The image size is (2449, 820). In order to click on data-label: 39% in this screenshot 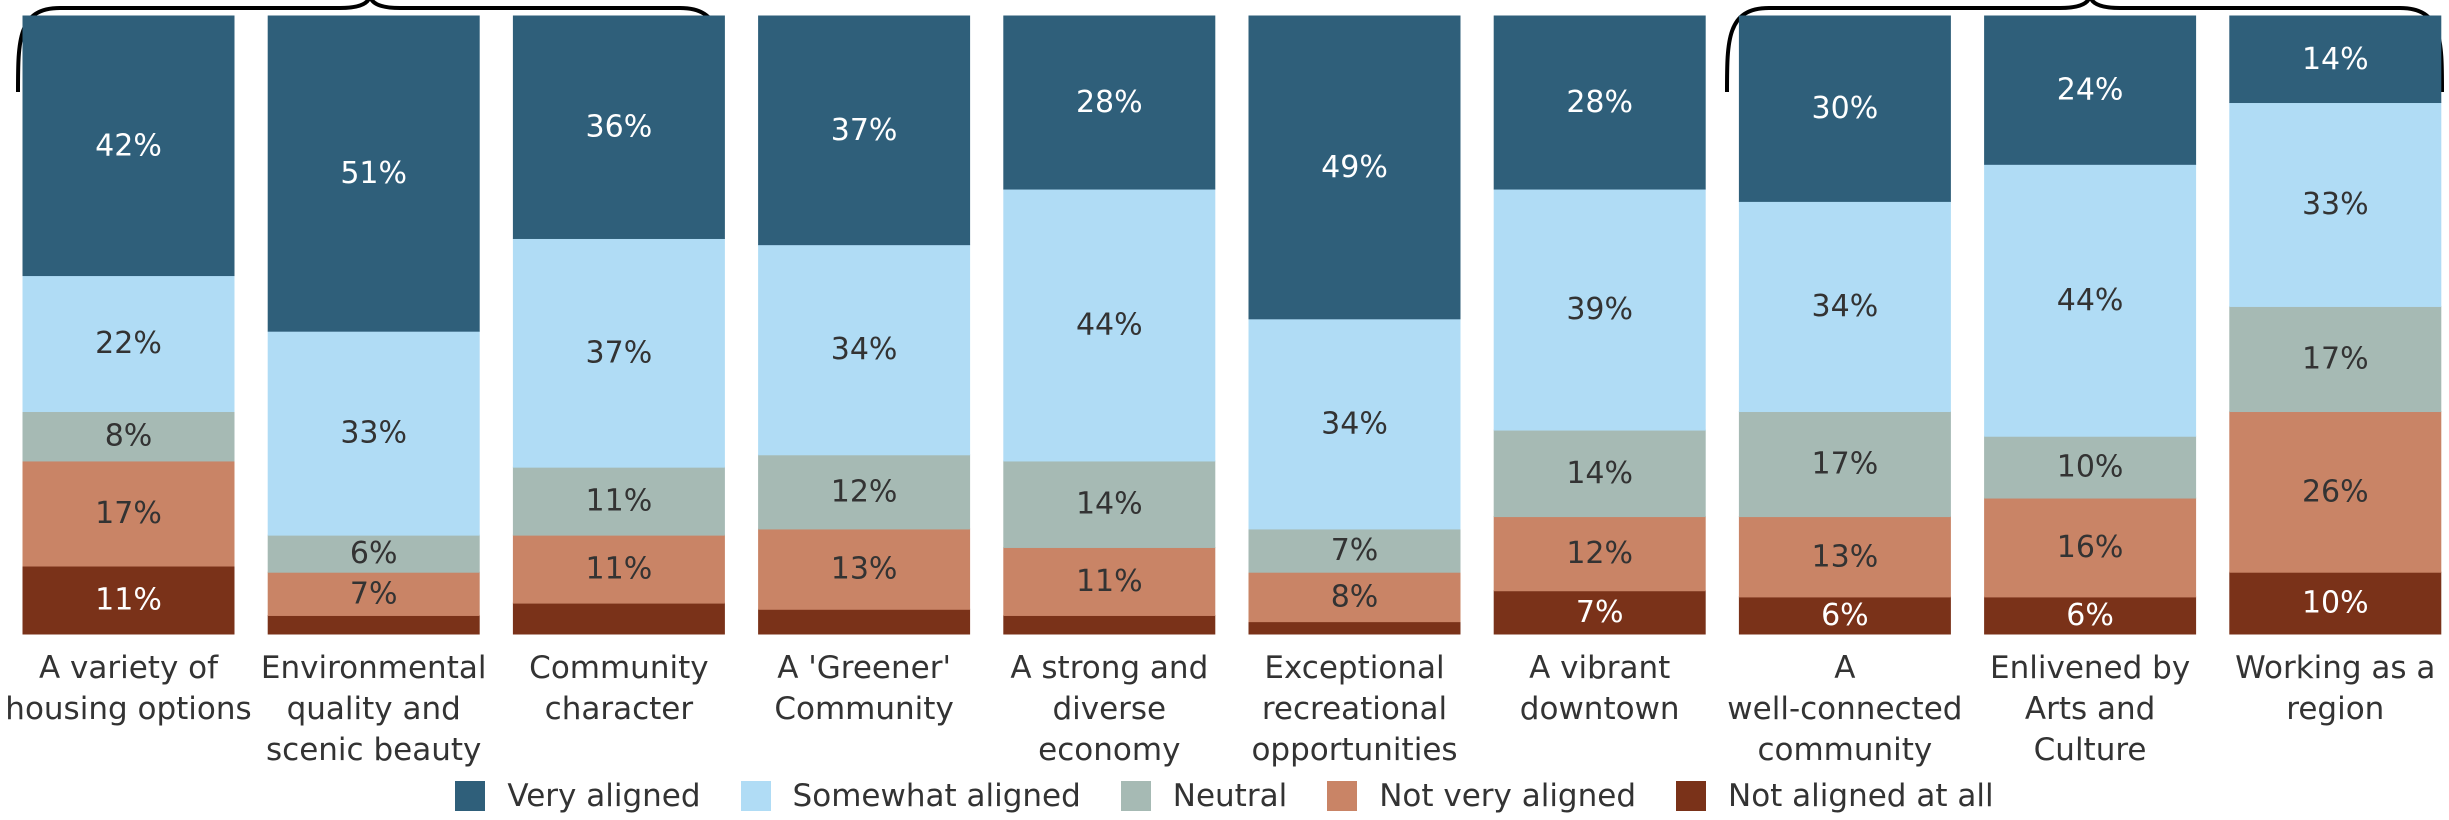, I will do `click(1599, 309)`.